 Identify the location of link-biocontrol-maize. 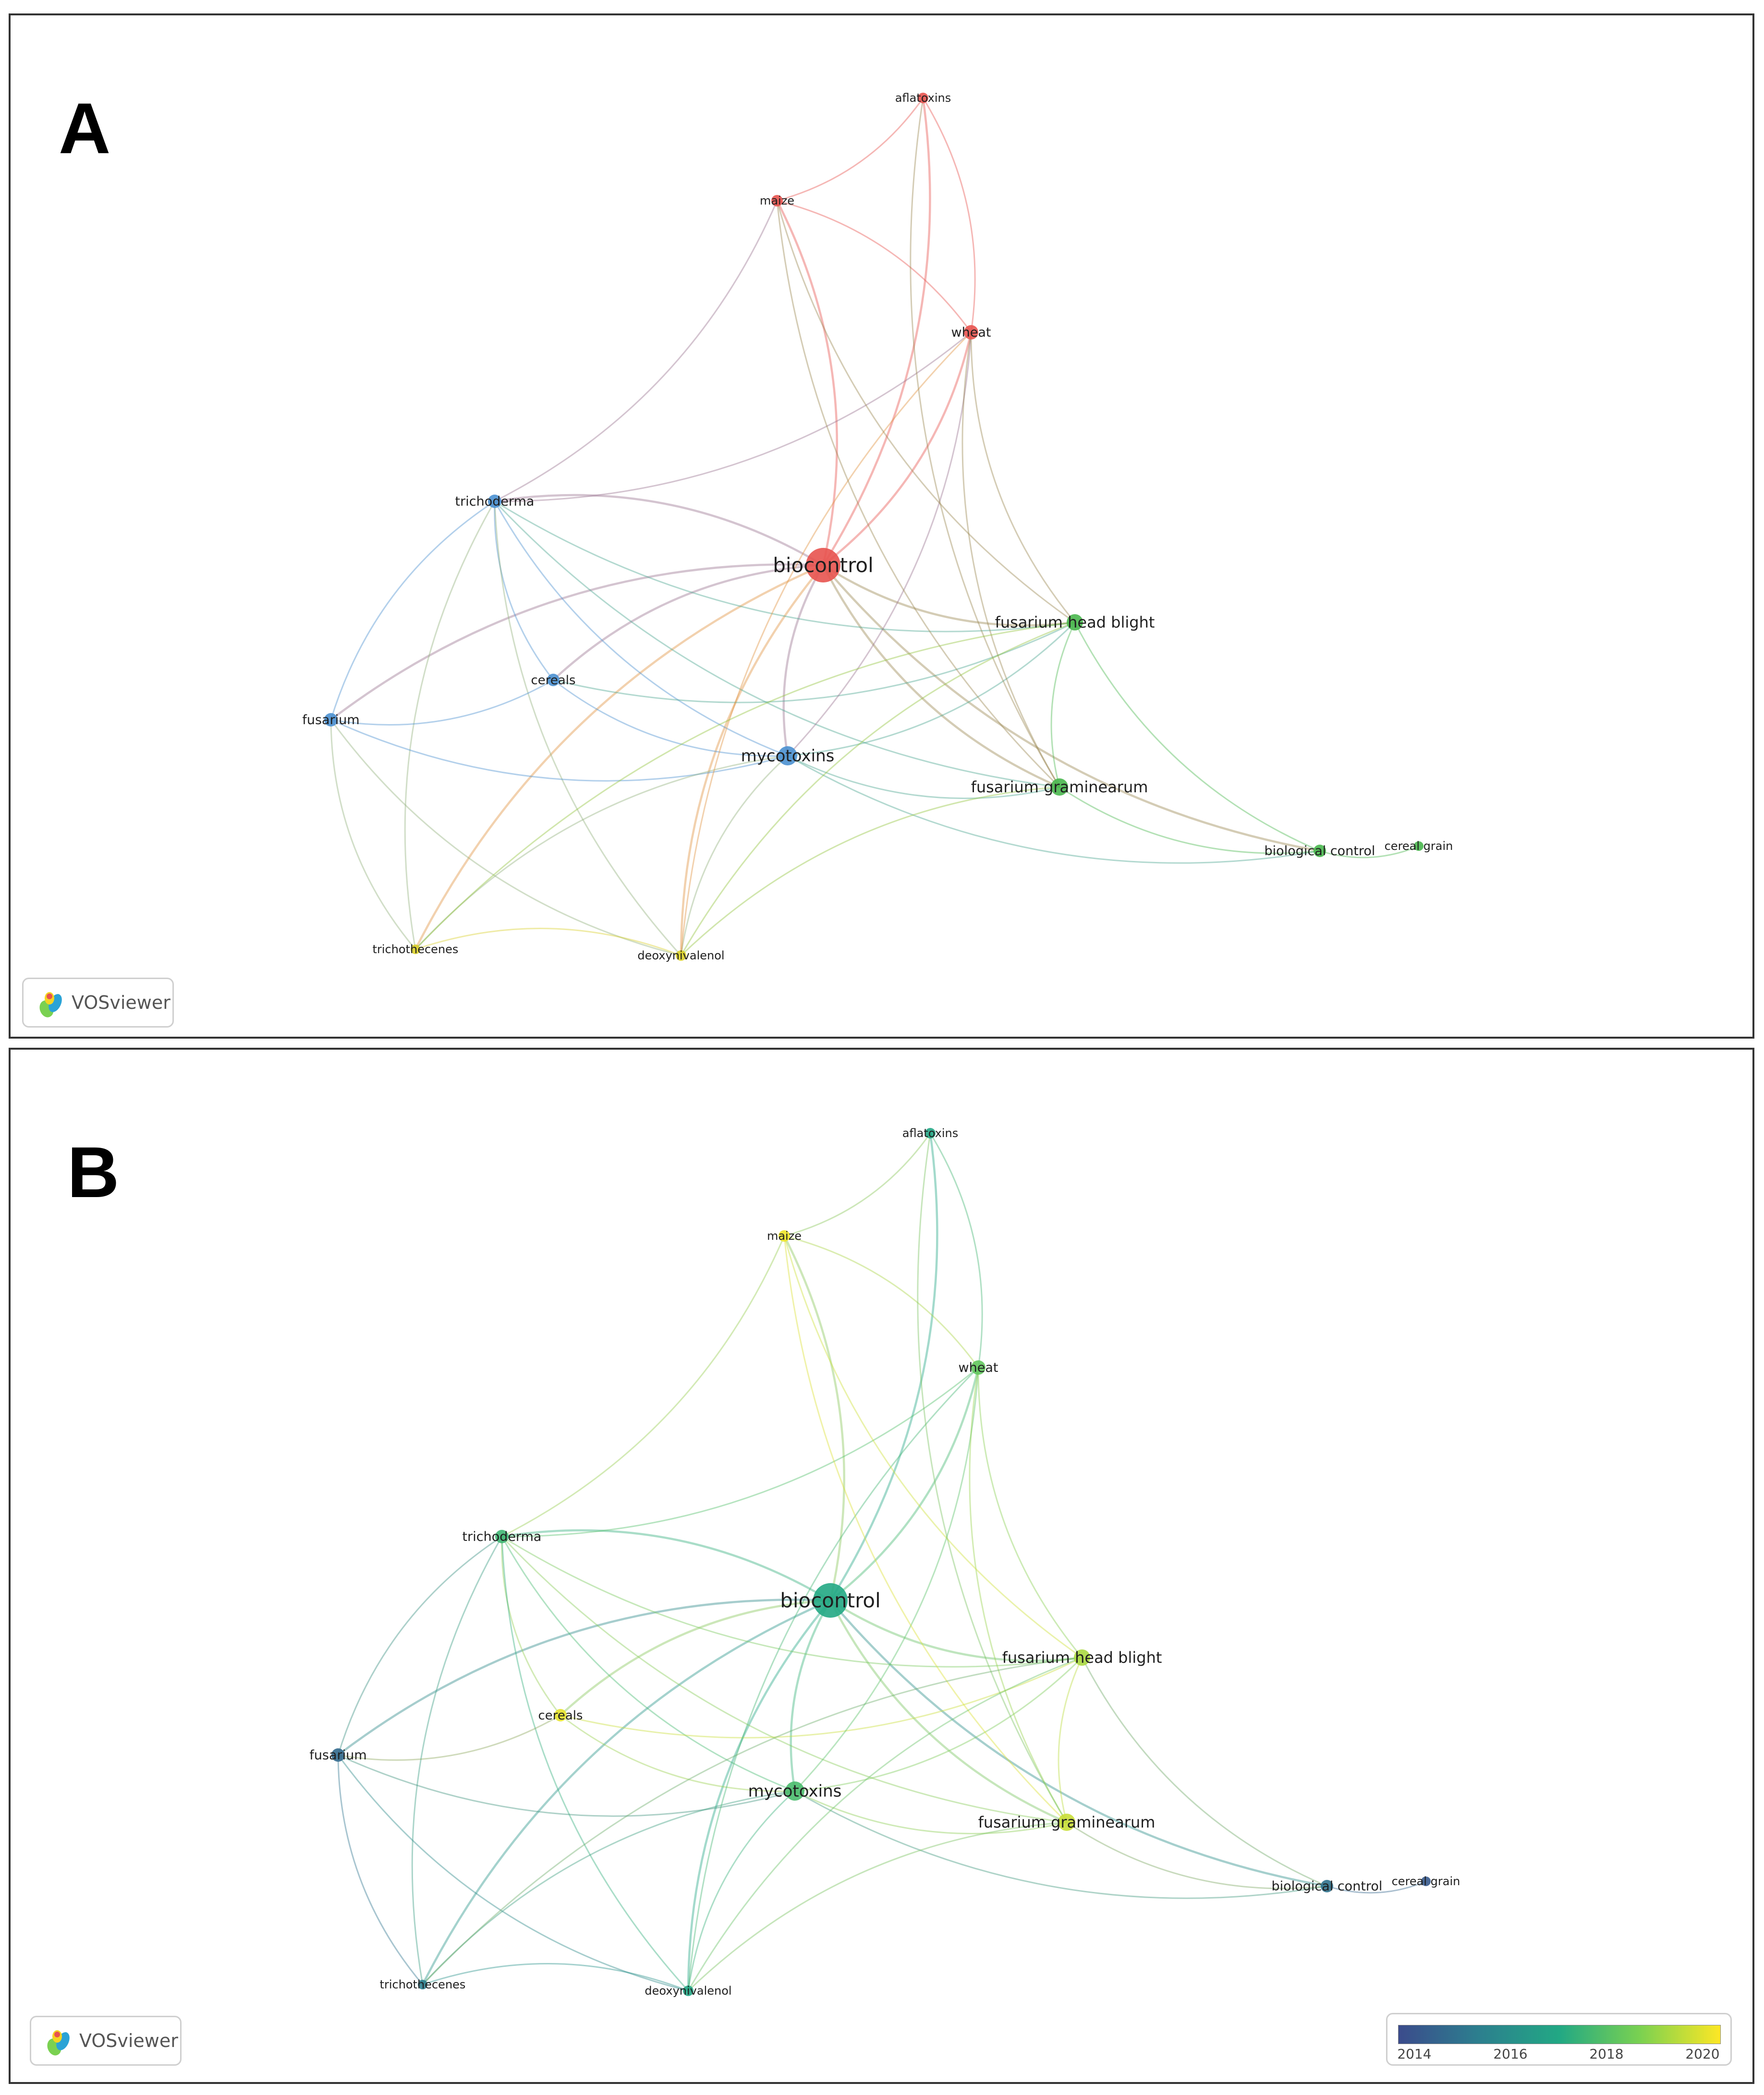
(814, 1418).